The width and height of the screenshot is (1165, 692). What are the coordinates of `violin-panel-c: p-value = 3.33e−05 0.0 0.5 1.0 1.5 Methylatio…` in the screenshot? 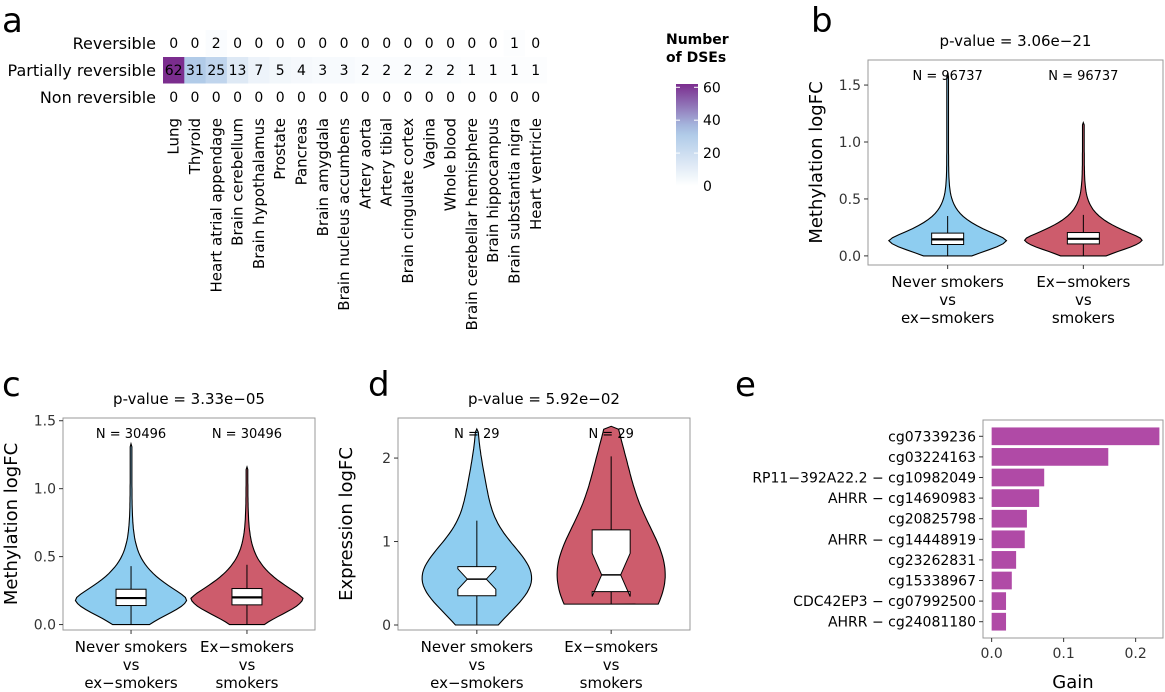 It's located at (158, 541).